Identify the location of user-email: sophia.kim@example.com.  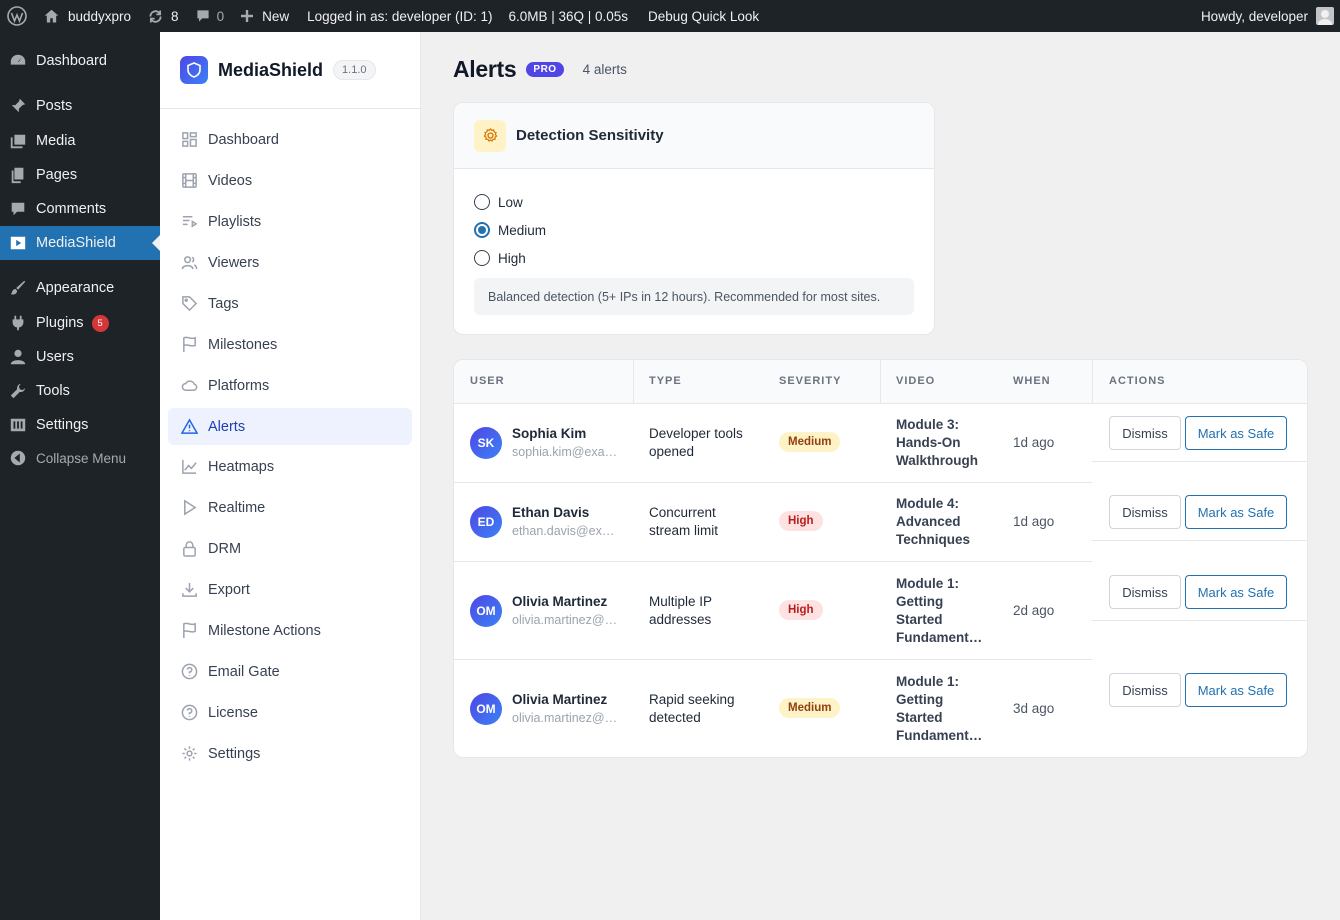
(565, 452).